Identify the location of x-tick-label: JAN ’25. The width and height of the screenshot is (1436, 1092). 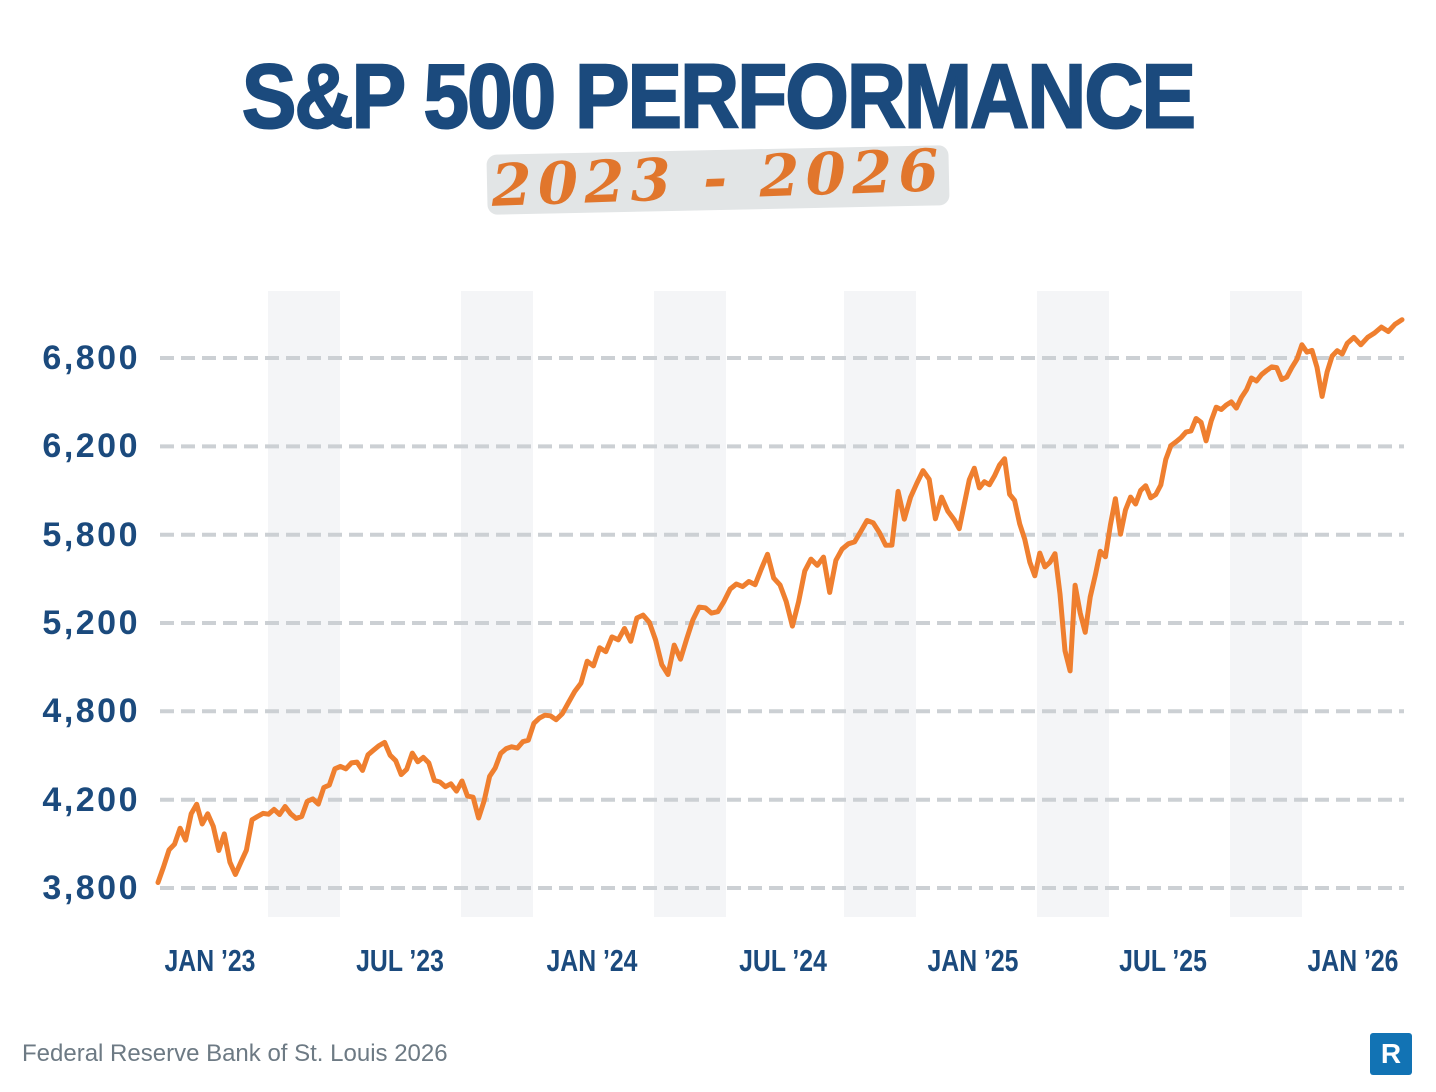
(973, 960).